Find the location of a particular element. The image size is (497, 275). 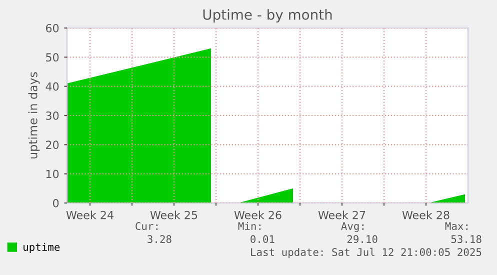

x-tick-label: Week 27 is located at coordinates (342, 215).